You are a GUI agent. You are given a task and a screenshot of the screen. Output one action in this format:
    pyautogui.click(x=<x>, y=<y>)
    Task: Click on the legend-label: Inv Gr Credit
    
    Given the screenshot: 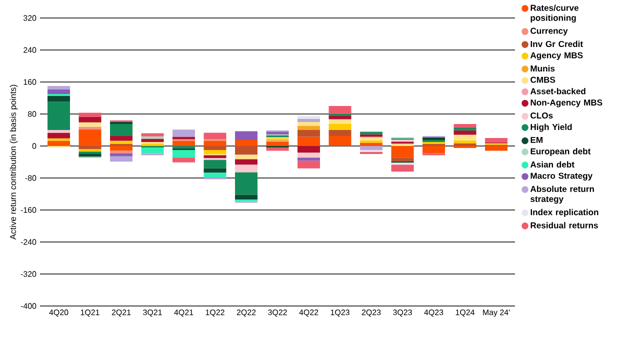 What is the action you would take?
    pyautogui.click(x=556, y=44)
    